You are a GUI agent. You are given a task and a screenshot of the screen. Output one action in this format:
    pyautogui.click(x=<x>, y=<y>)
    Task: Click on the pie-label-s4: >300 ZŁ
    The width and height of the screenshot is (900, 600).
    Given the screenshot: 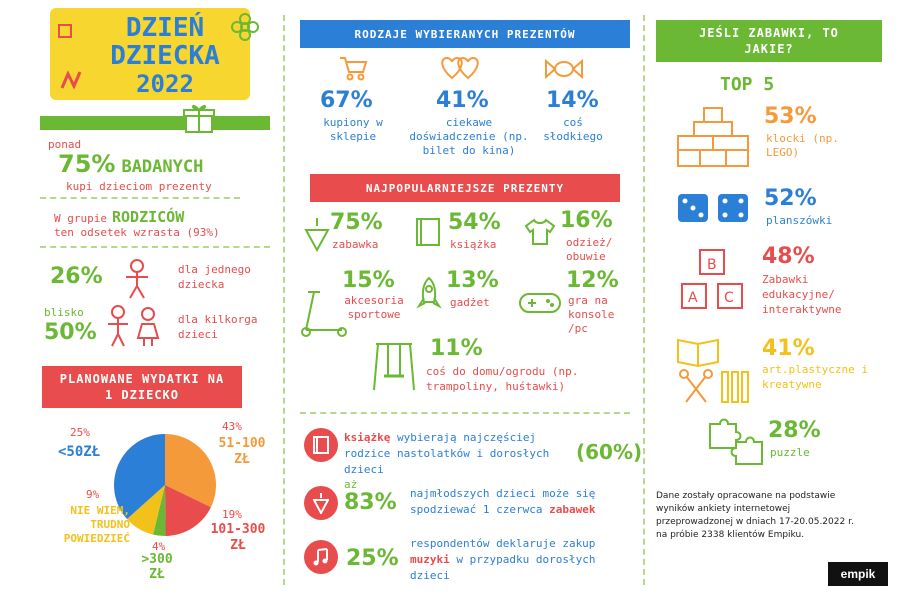 What is the action you would take?
    pyautogui.click(x=157, y=567)
    